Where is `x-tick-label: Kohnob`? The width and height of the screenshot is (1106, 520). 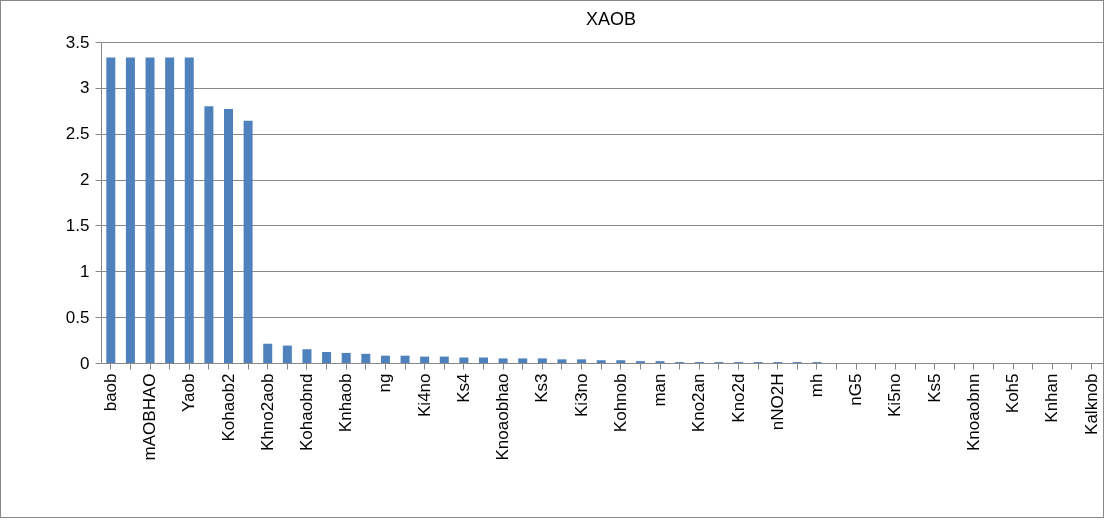
x-tick-label: Kohnob is located at coordinates (620, 403).